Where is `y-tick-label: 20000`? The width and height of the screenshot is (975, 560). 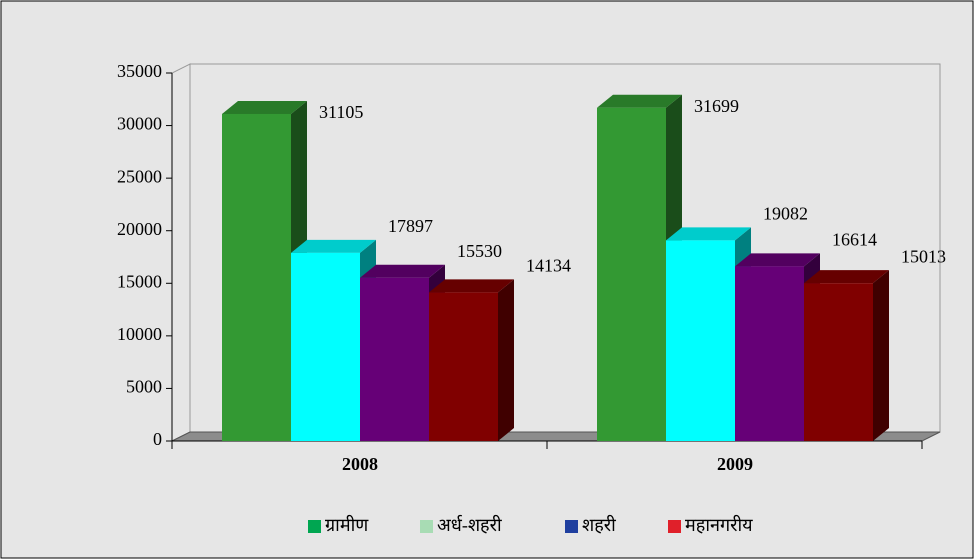 y-tick-label: 20000 is located at coordinates (139, 229).